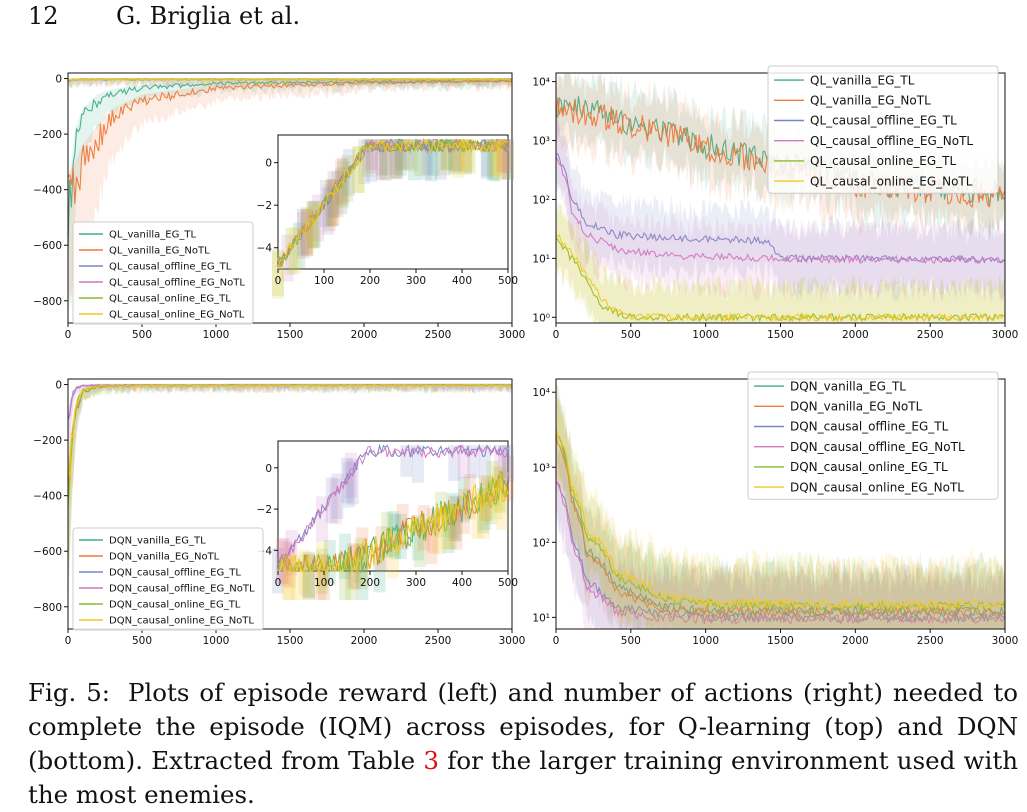 The image size is (1027, 812). What do you see at coordinates (856, 407) in the screenshot?
I see `legend-label: DQN_vanilla_EG_NoTL` at bounding box center [856, 407].